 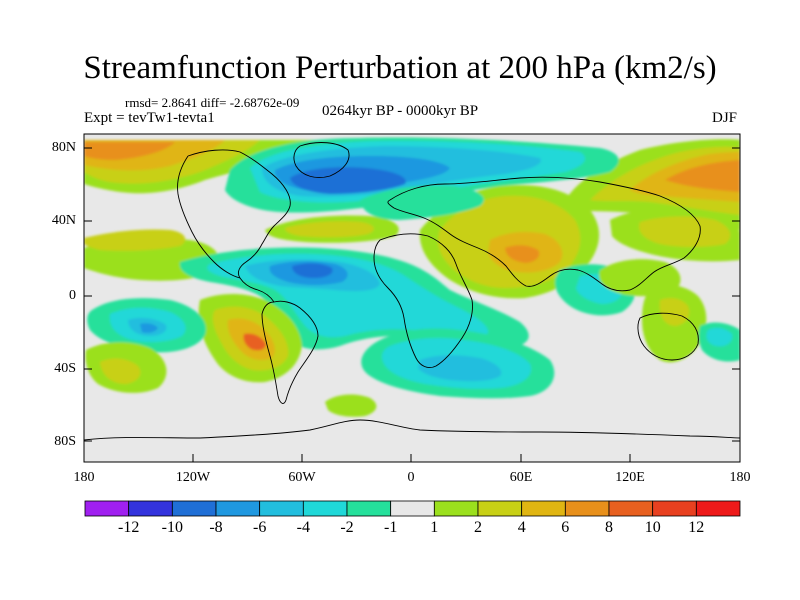 I want to click on coastline-africa, so click(x=423, y=301).